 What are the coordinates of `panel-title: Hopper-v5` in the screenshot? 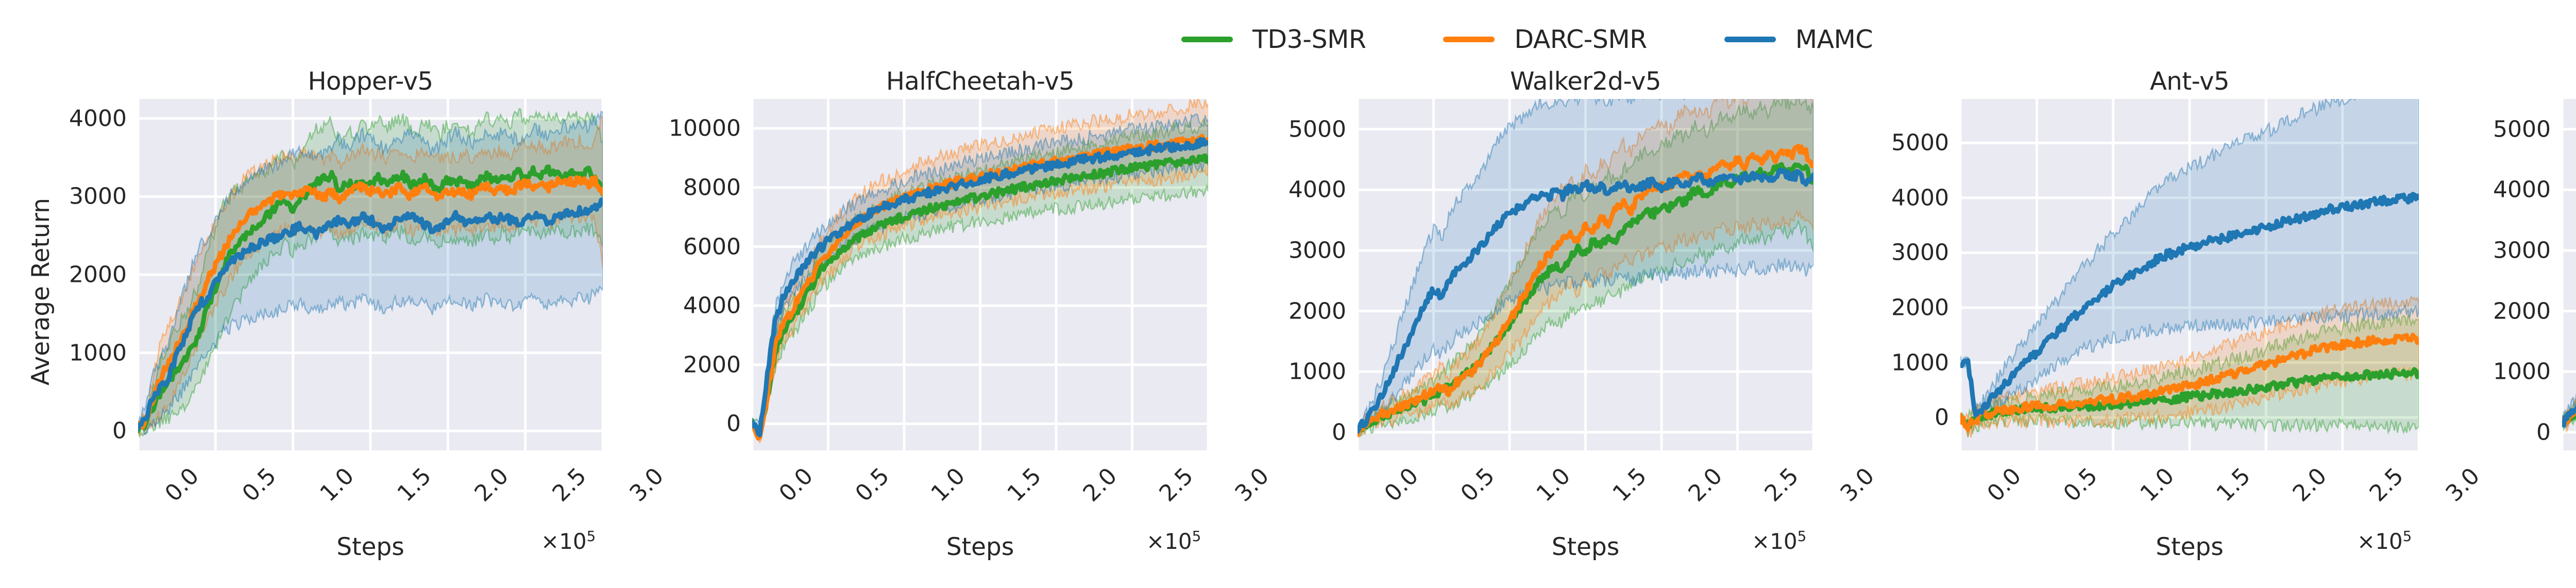 It's located at (370, 81).